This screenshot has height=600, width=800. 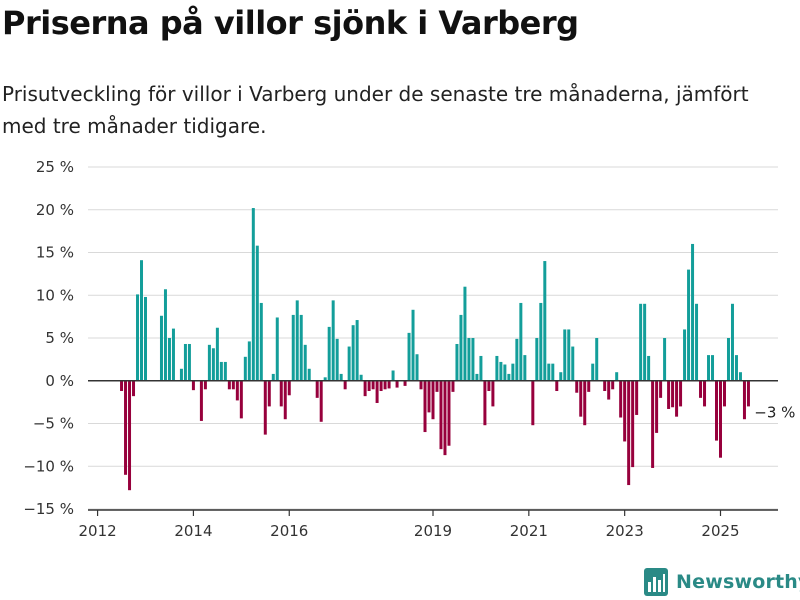 I want to click on y-tick-label: −10 %, so click(x=48, y=466).